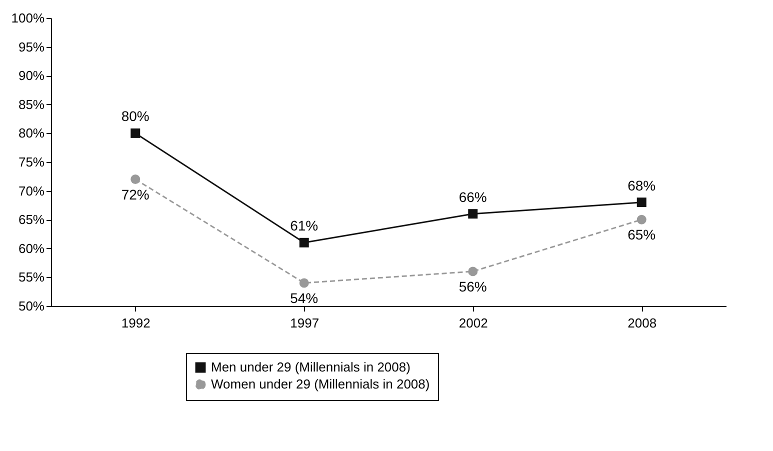 Image resolution: width=773 pixels, height=451 pixels. Describe the element at coordinates (642, 234) in the screenshot. I see `data-label: 65%` at that location.